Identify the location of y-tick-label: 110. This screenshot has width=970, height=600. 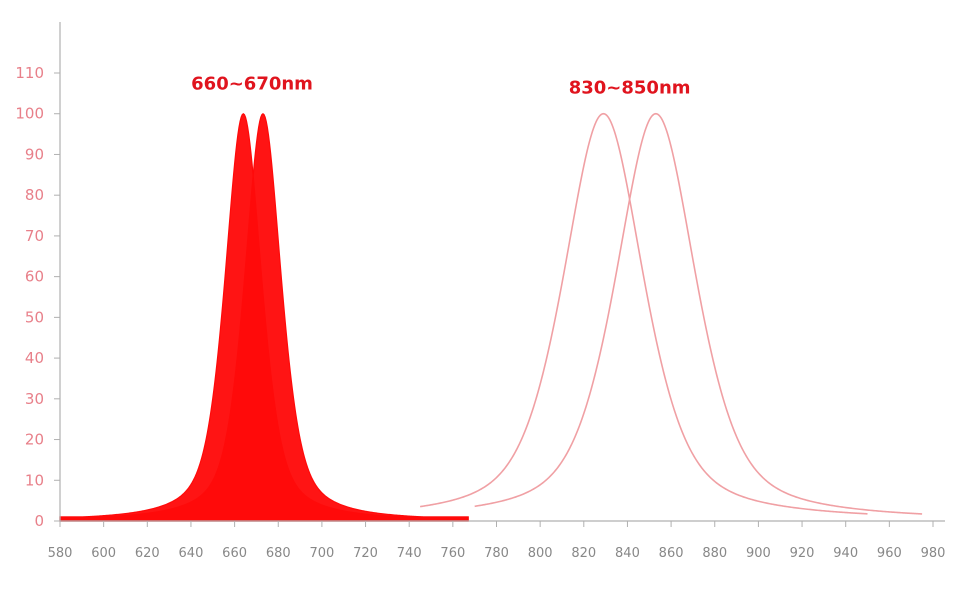
(29, 73).